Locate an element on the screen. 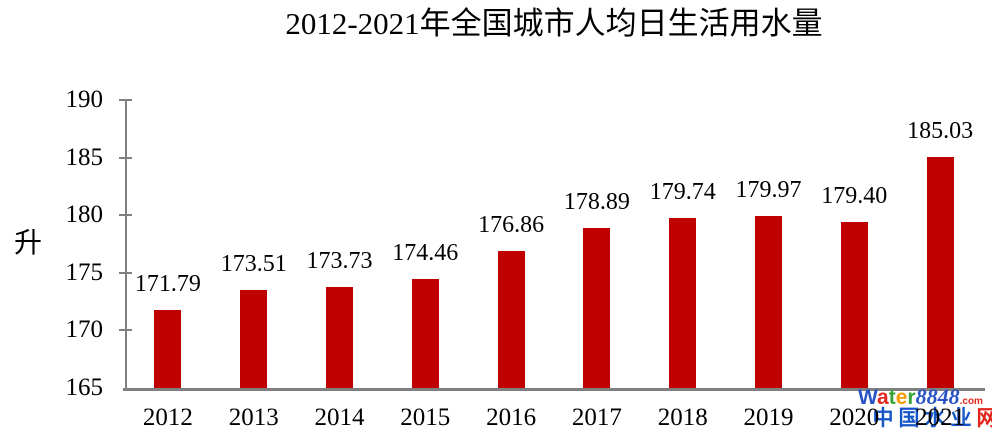 This screenshot has width=992, height=436. y-tick-label: 185 is located at coordinates (84, 157).